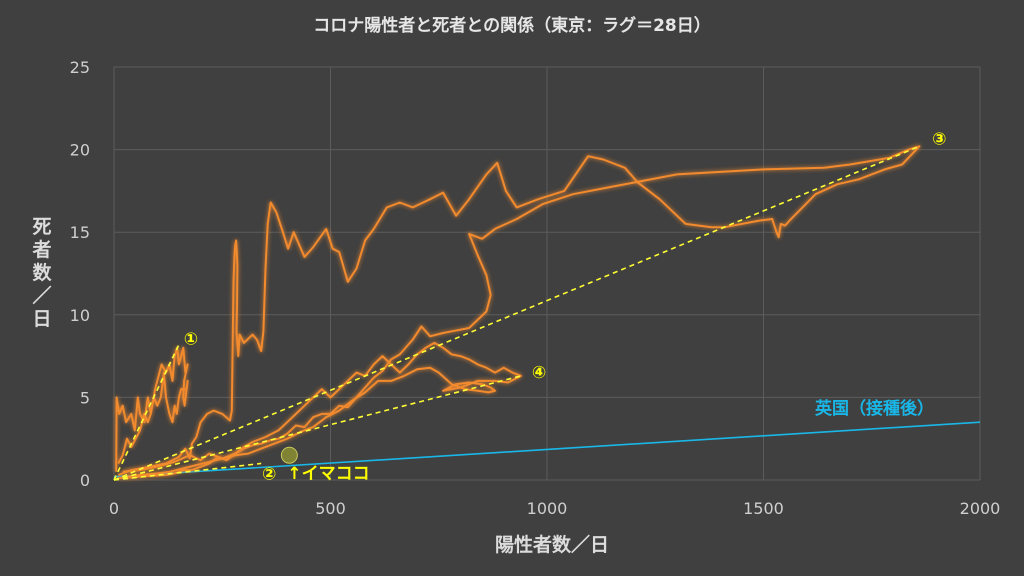 The width and height of the screenshot is (1024, 576). Describe the element at coordinates (547, 508) in the screenshot. I see `x-tick-label: 1000` at that location.